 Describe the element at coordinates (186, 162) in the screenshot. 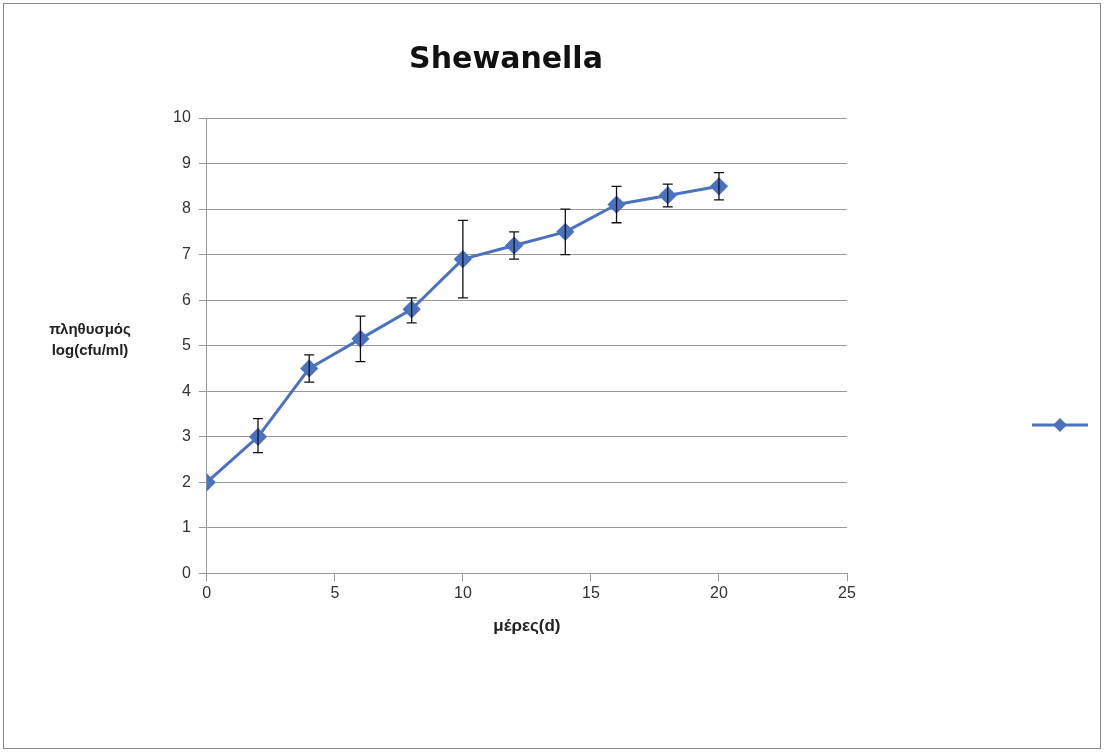

I see `y-tick-label: 9` at that location.